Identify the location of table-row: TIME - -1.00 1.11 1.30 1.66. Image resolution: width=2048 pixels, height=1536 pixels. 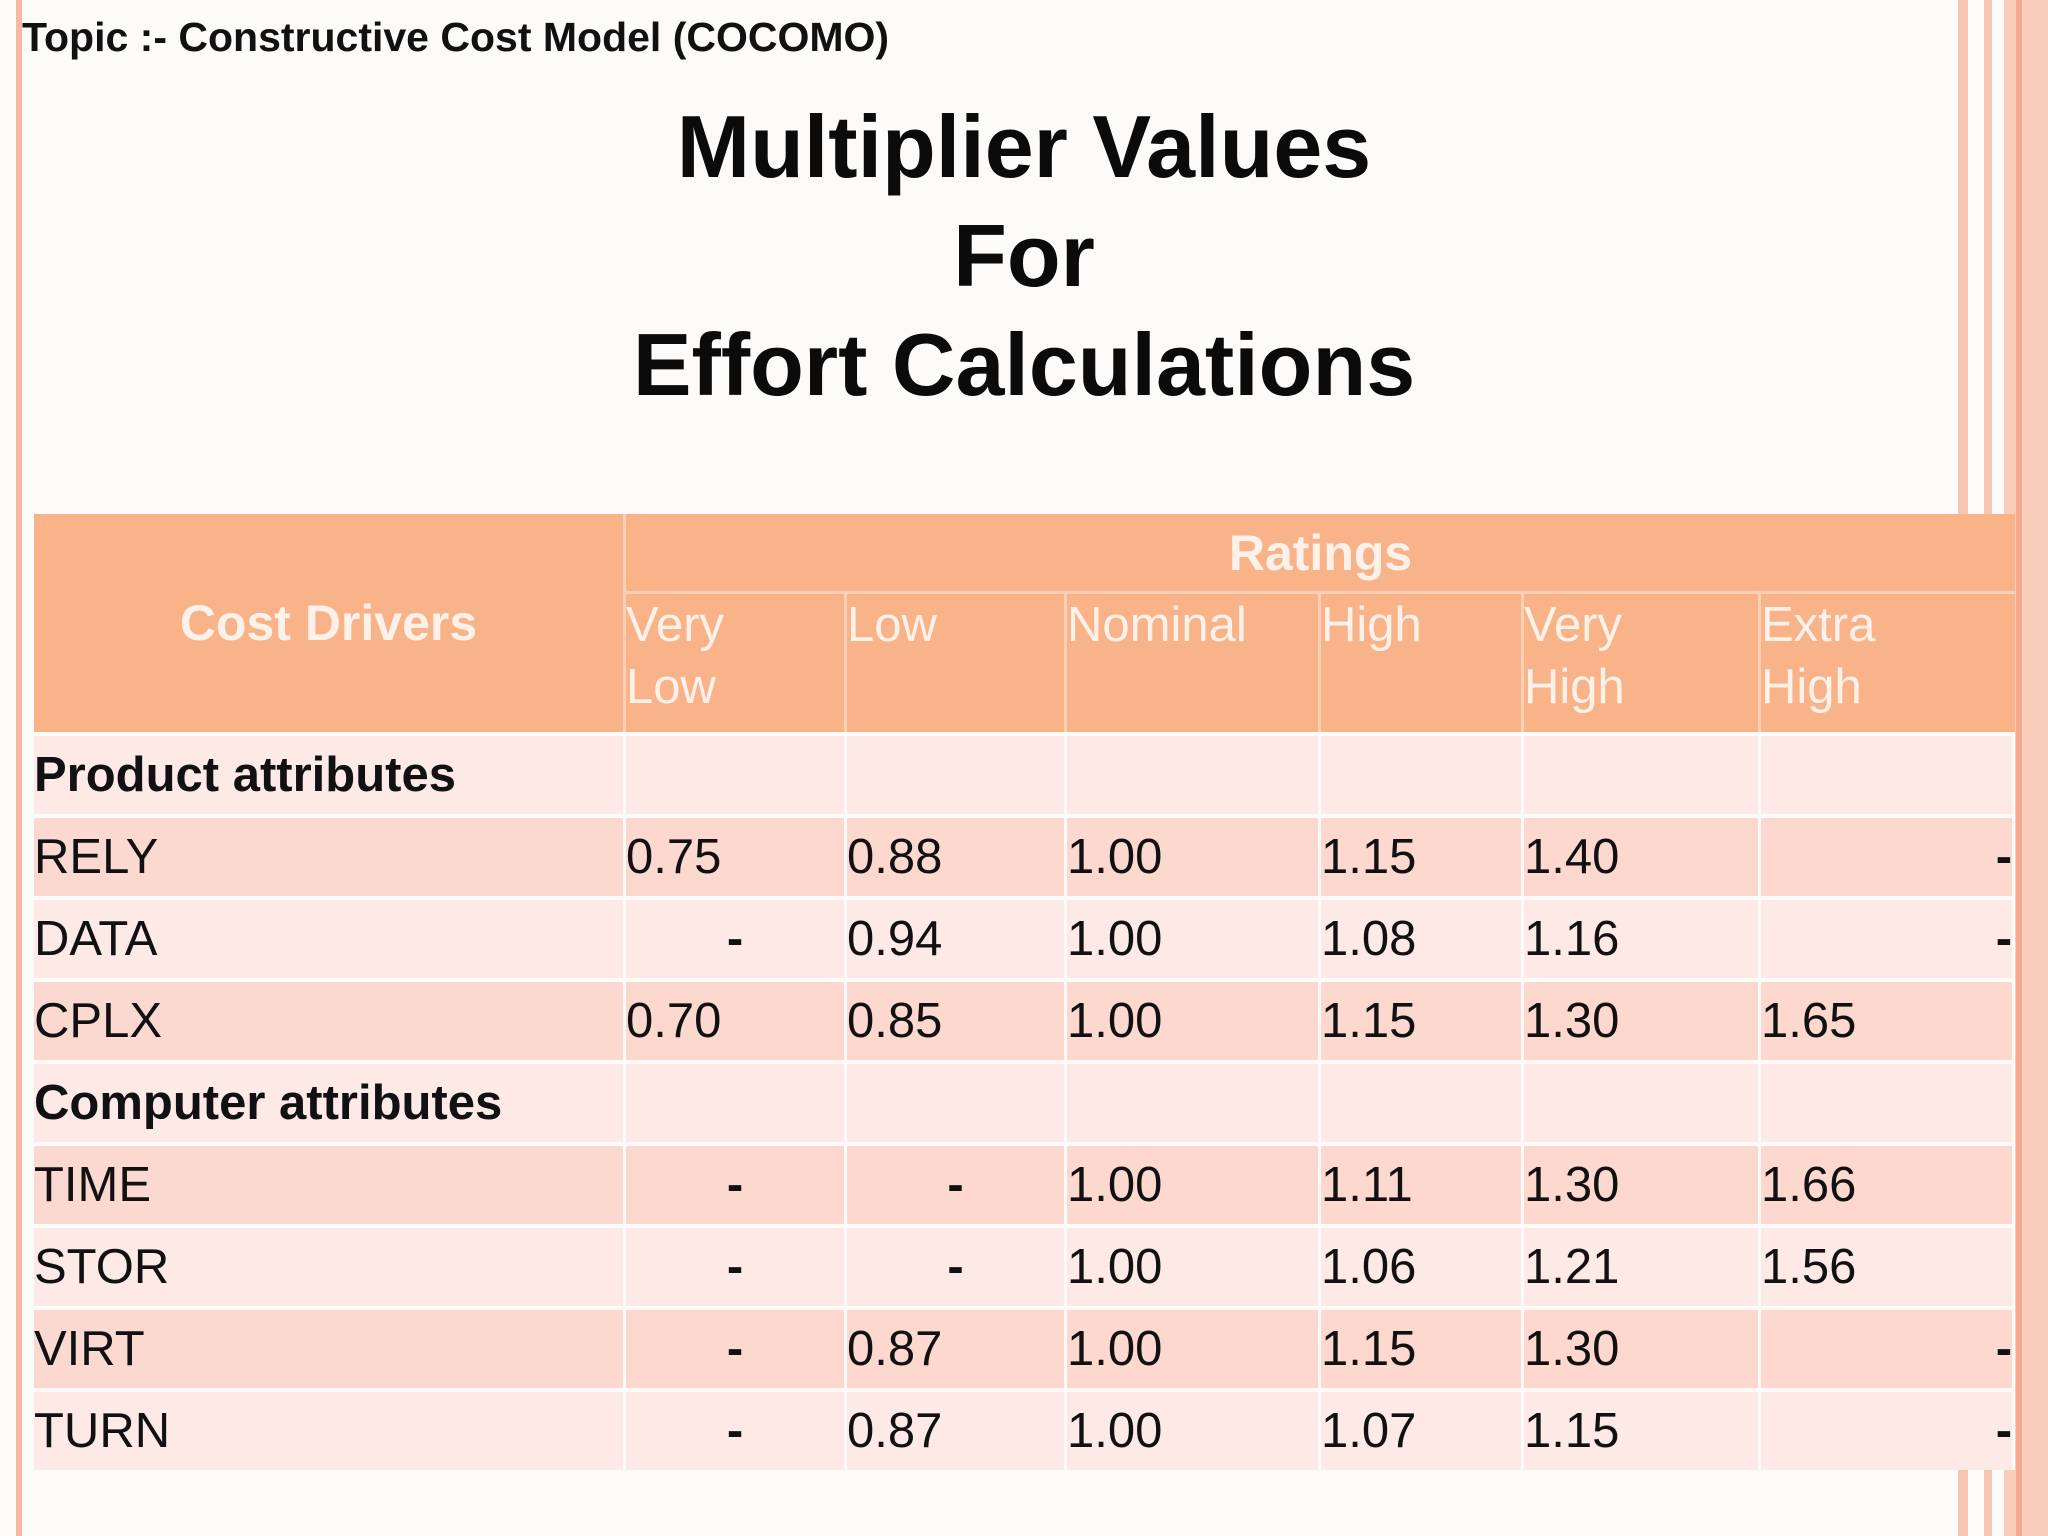
(1025, 1183).